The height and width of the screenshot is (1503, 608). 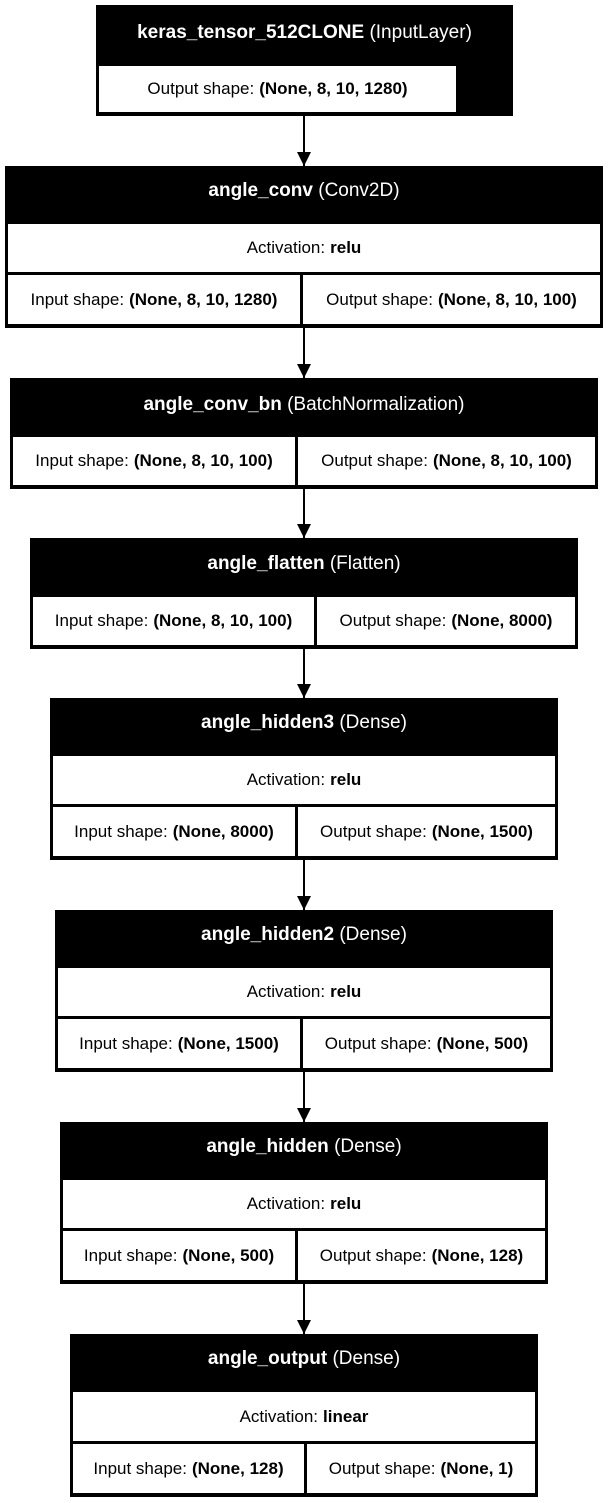 I want to click on layer-header: angle_output (Dense), so click(x=304, y=1359).